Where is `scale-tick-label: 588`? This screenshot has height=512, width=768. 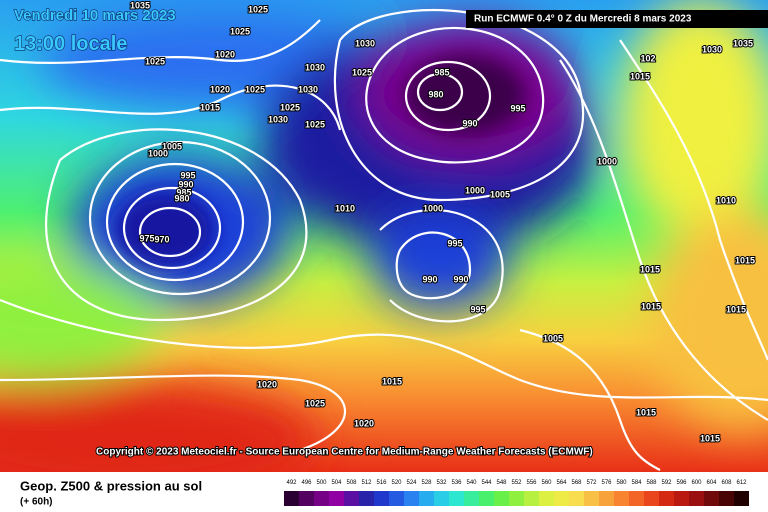 scale-tick-label: 588 is located at coordinates (651, 483).